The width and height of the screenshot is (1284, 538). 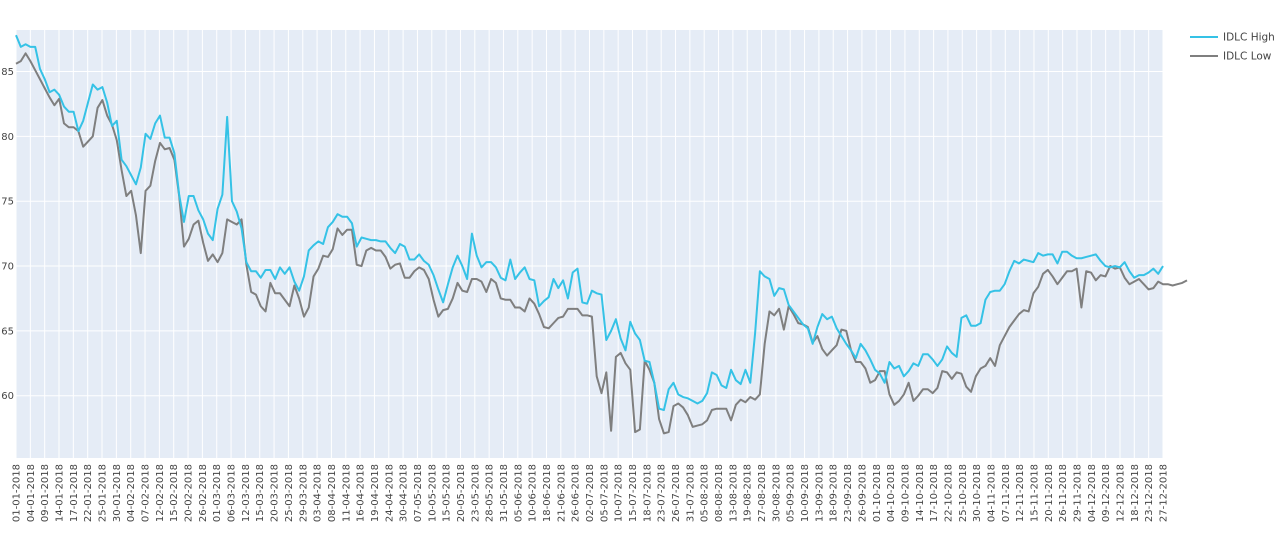 What do you see at coordinates (504, 493) in the screenshot?
I see `x-tick-label: 31-05-2018` at bounding box center [504, 493].